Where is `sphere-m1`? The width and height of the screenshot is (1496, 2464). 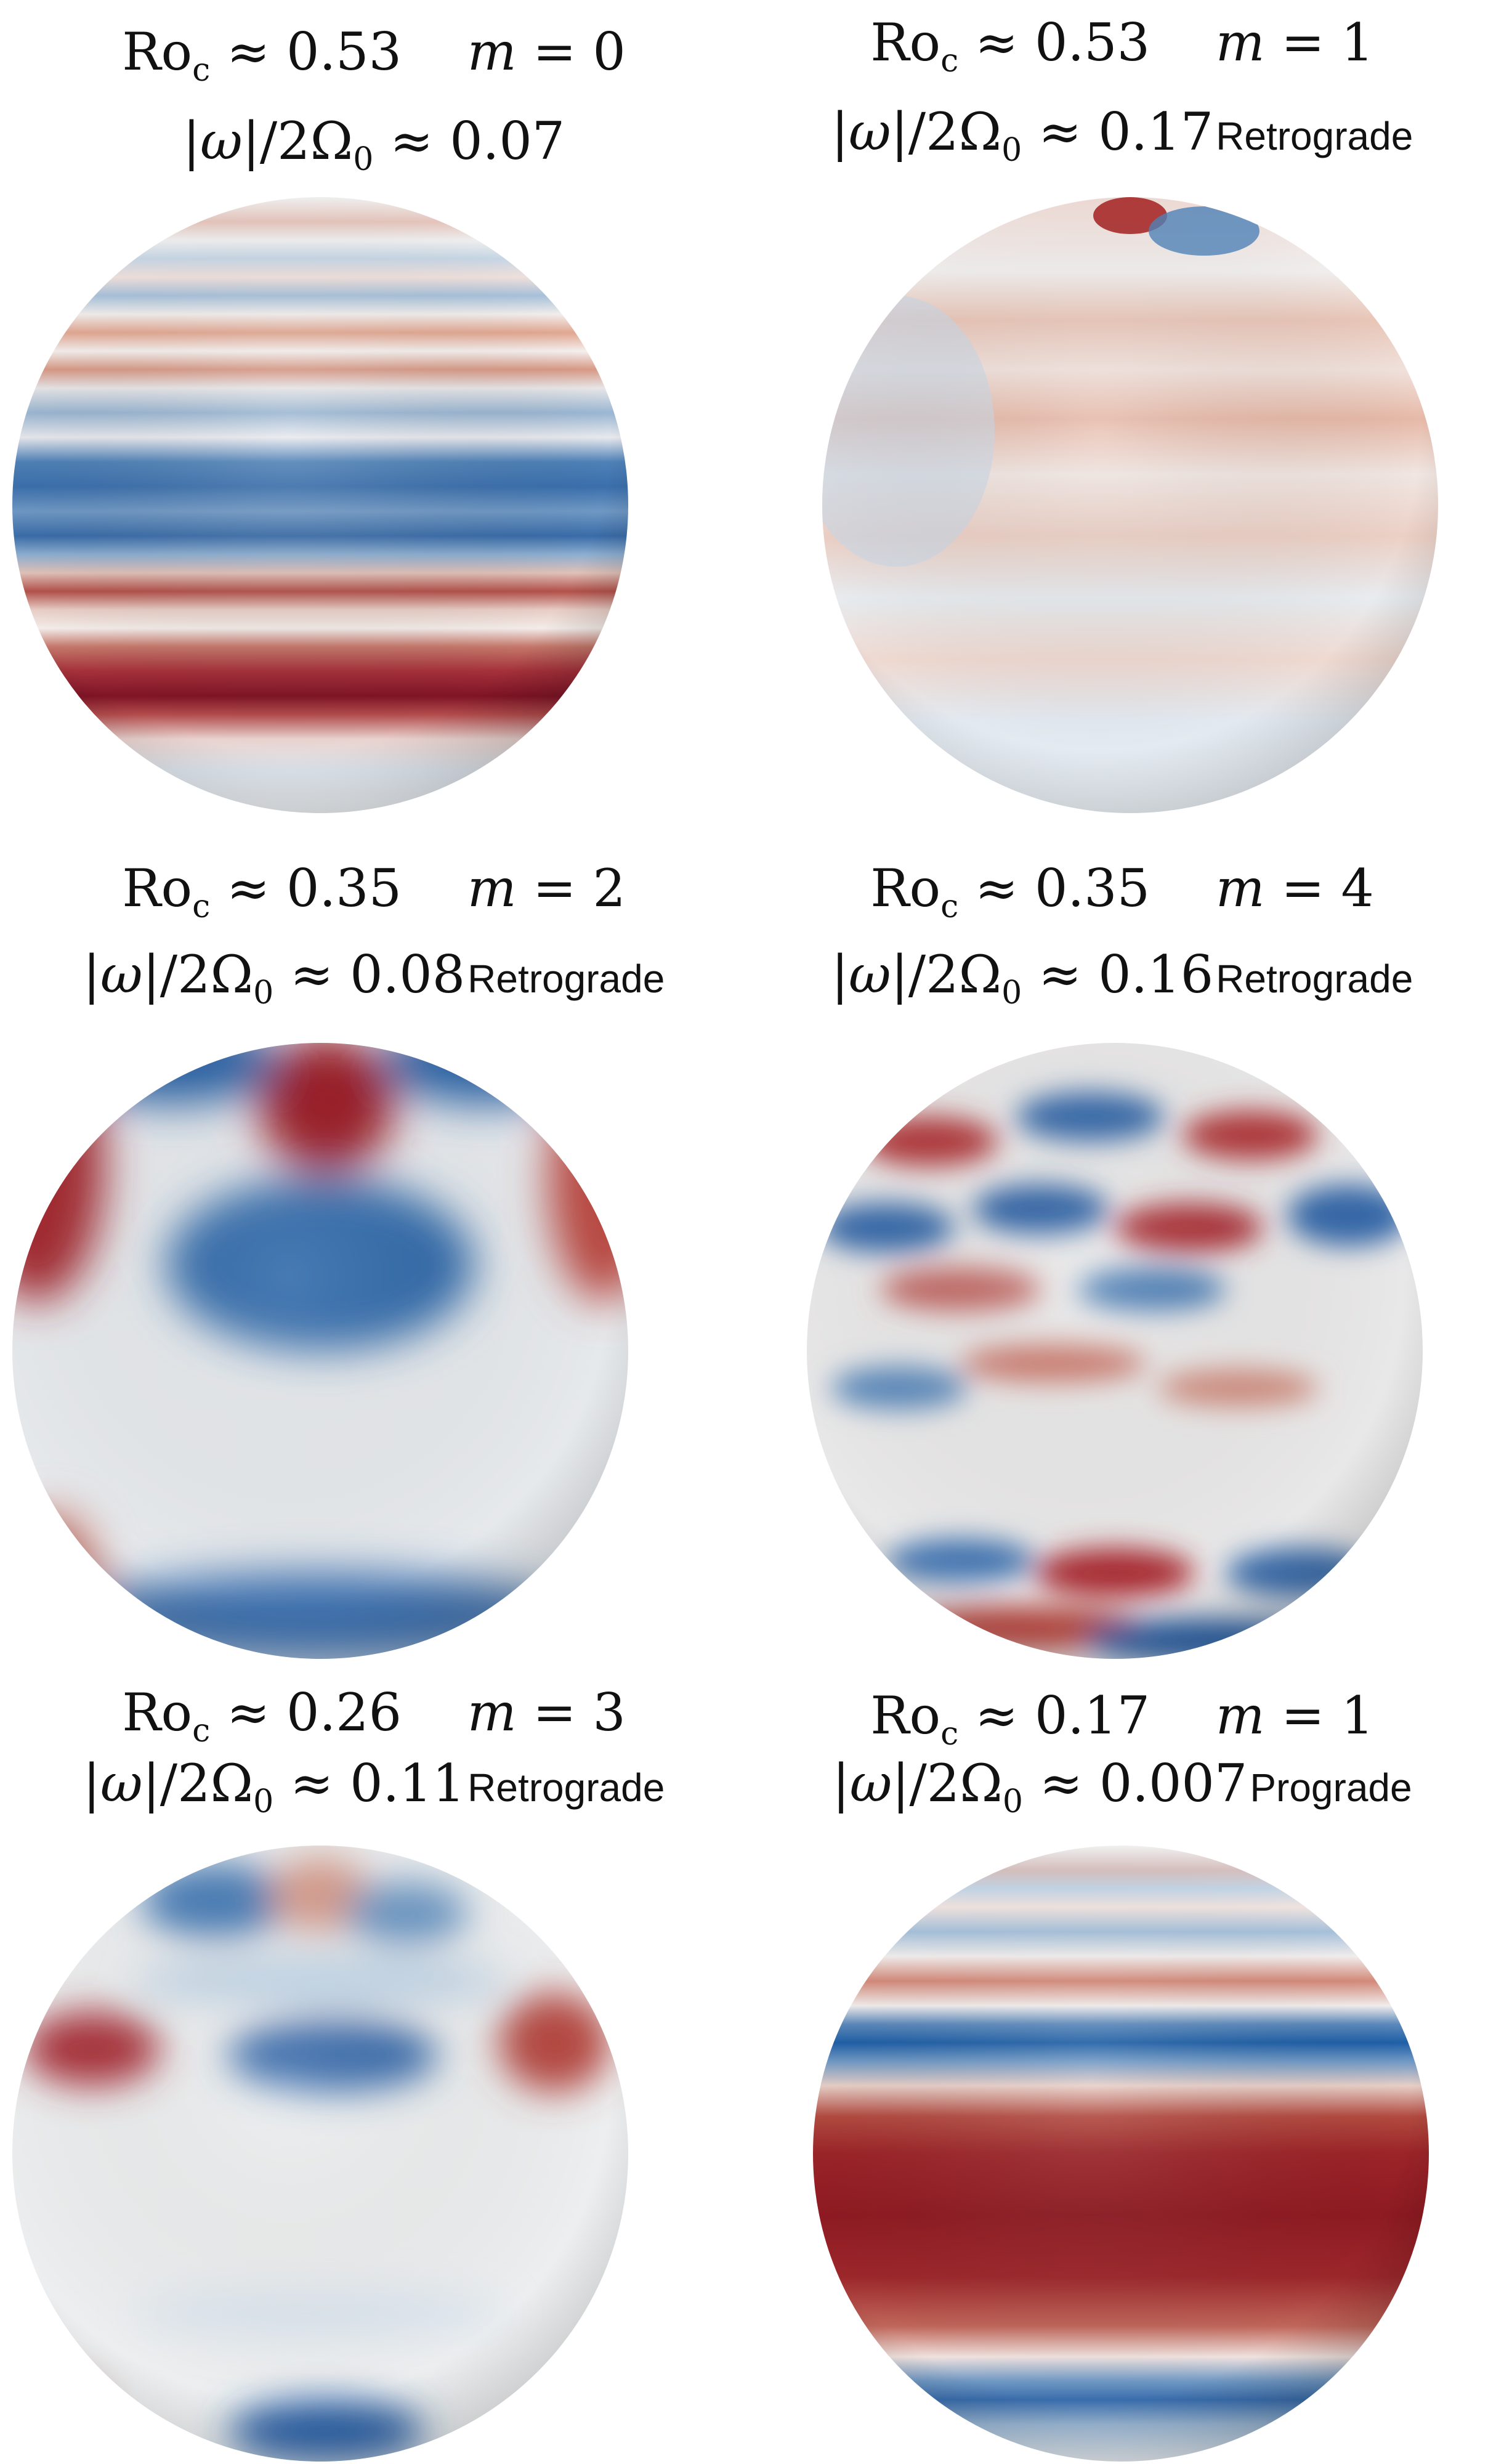
sphere-m1 is located at coordinates (1130, 505).